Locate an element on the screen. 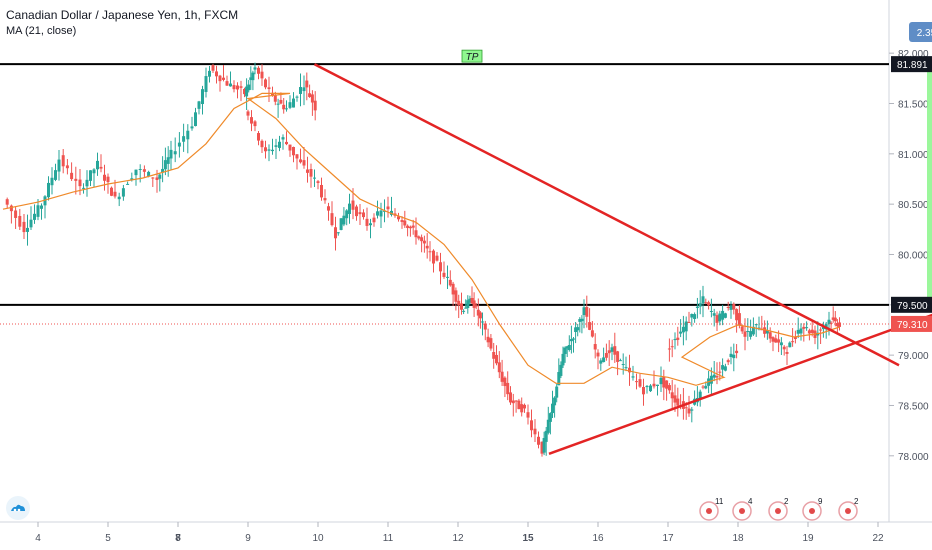 The image size is (932, 550). last-price-tag is located at coordinates (911, 323).